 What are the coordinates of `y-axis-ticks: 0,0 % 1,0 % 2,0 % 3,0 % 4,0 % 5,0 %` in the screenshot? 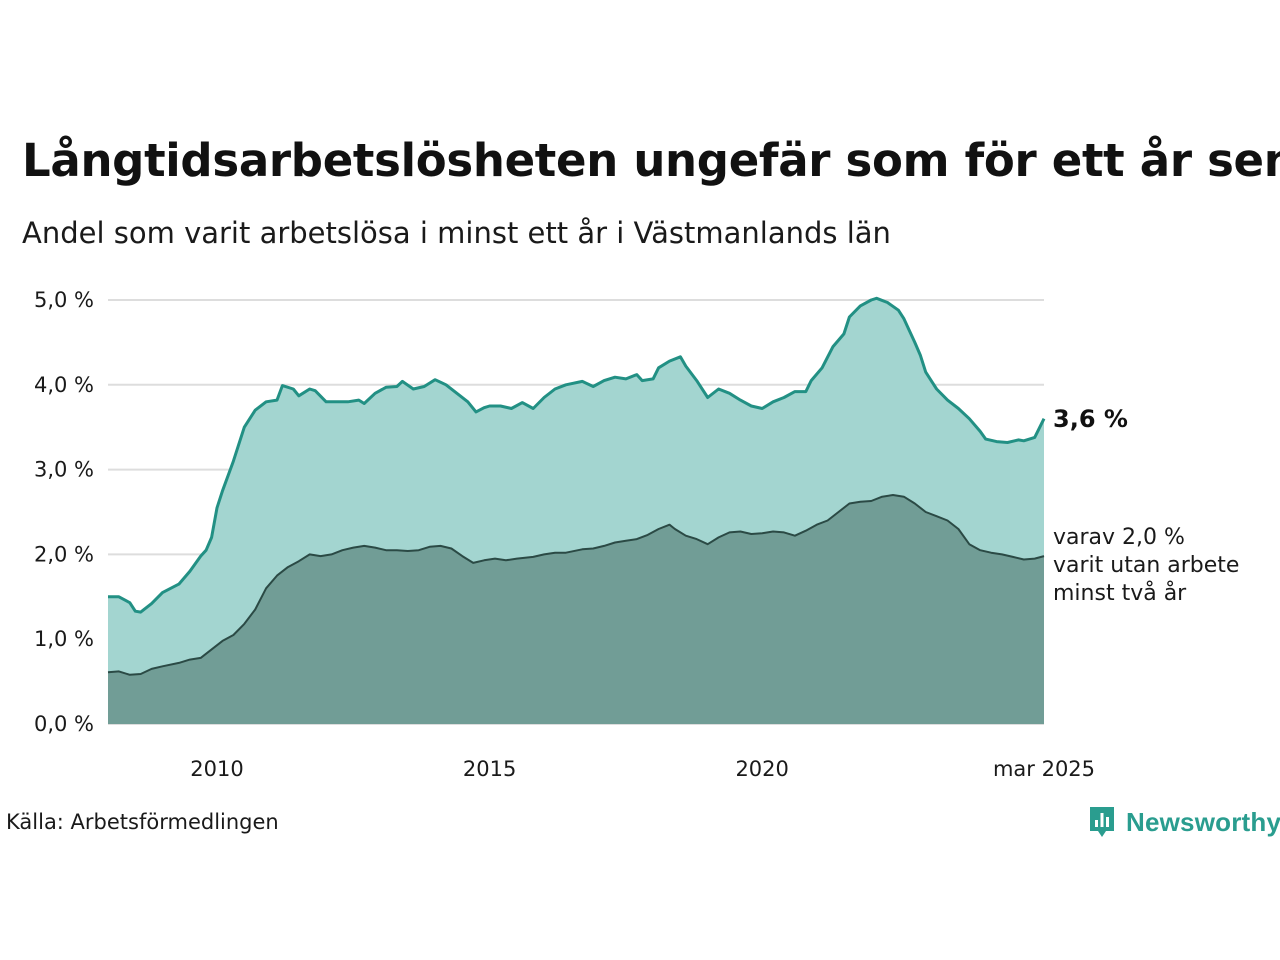 It's located at (64, 512).